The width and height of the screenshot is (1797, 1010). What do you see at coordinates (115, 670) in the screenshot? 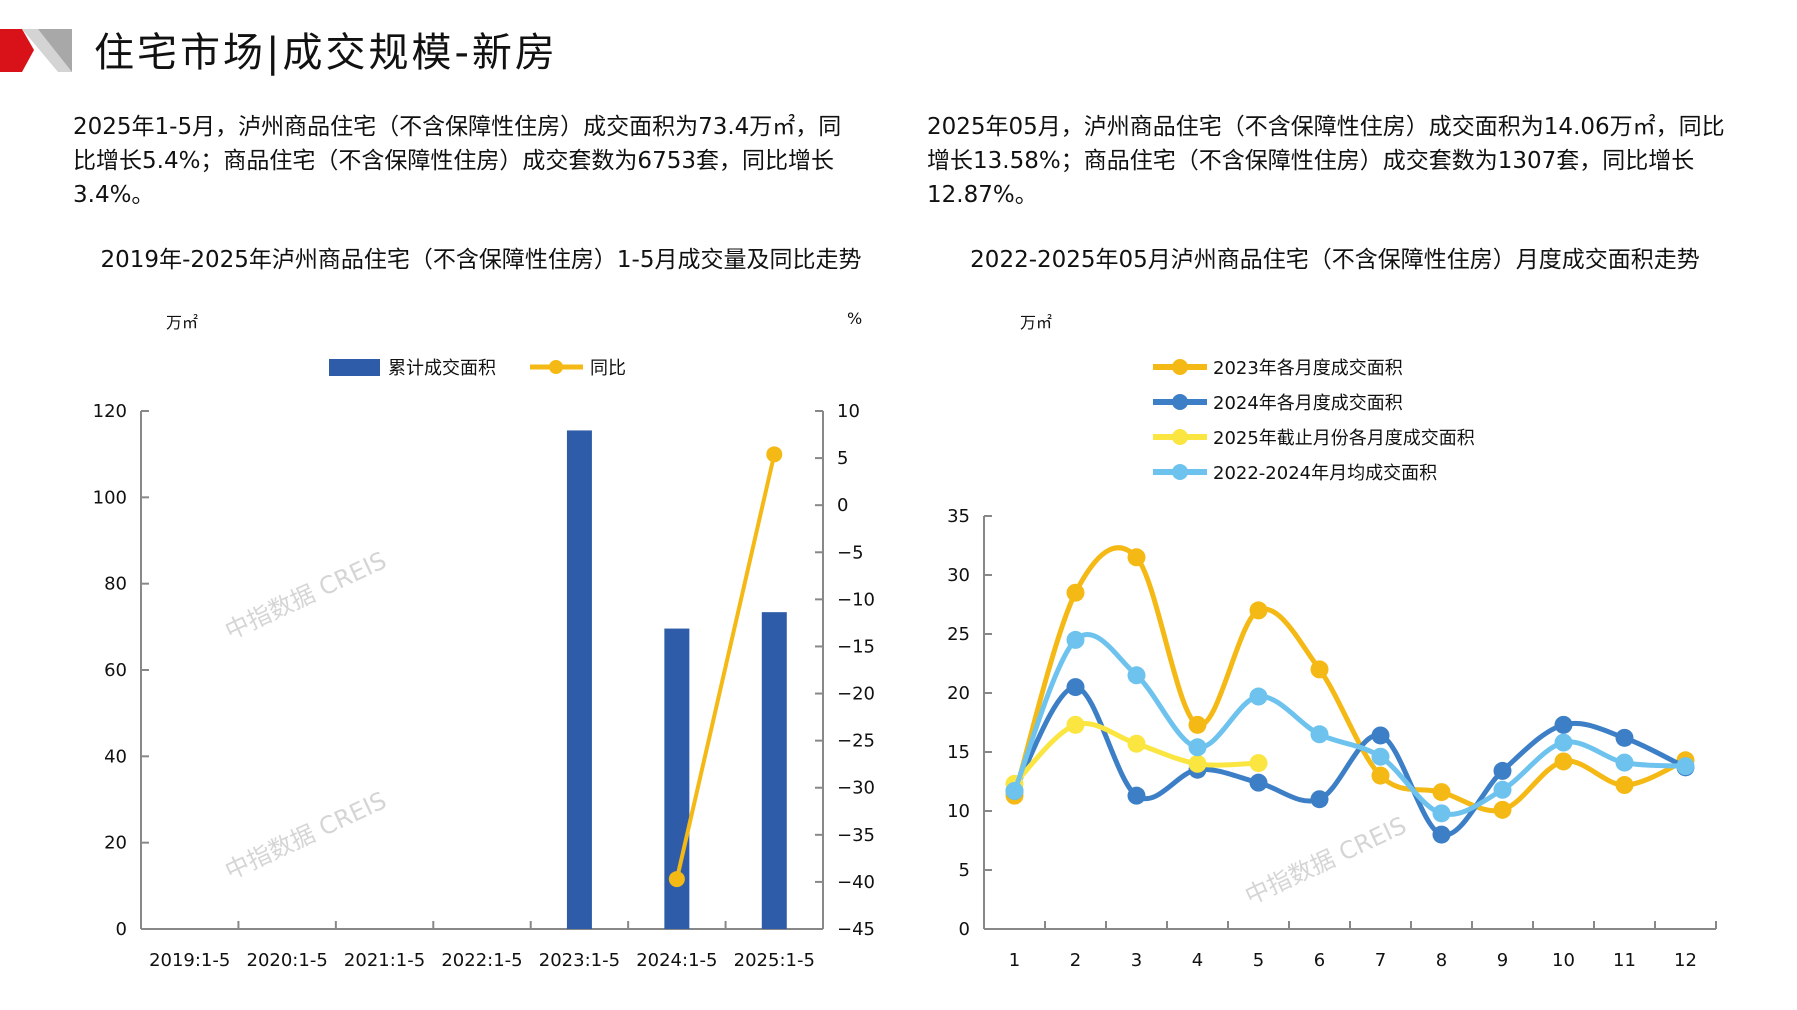
I see `y-tick-label: 60` at bounding box center [115, 670].